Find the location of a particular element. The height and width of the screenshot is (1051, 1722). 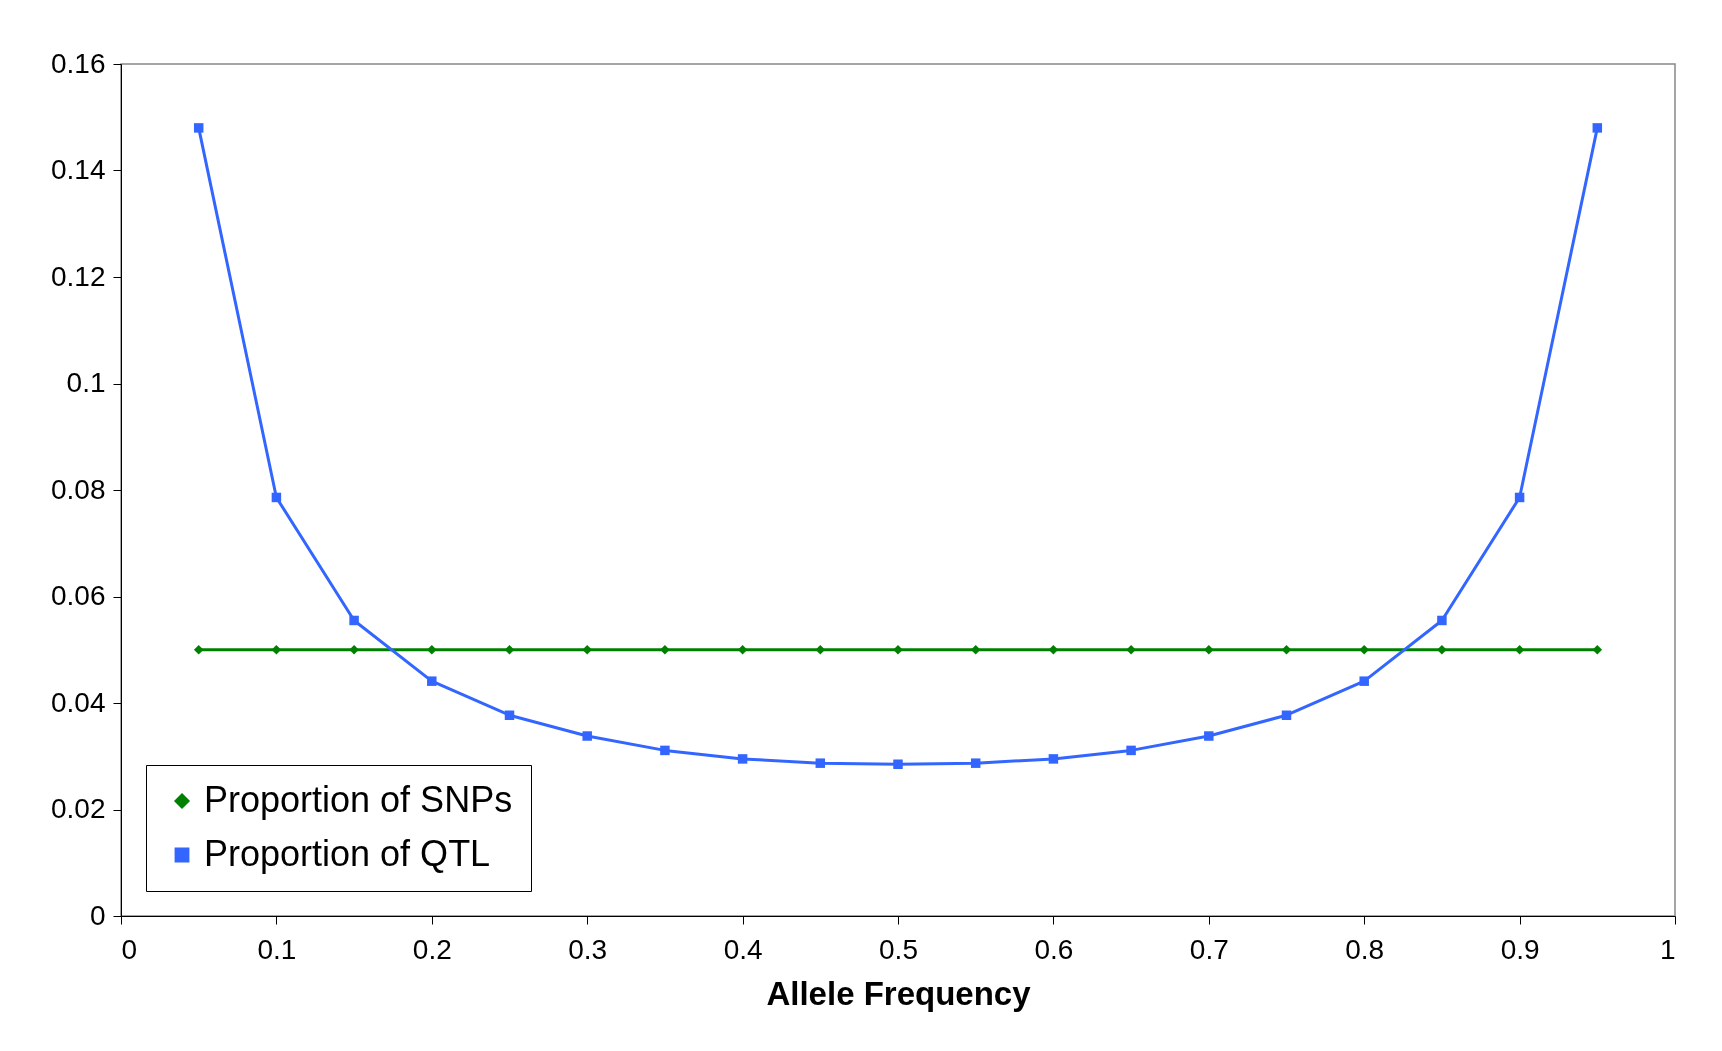

x-tick-label: 0.8 is located at coordinates (1365, 949).